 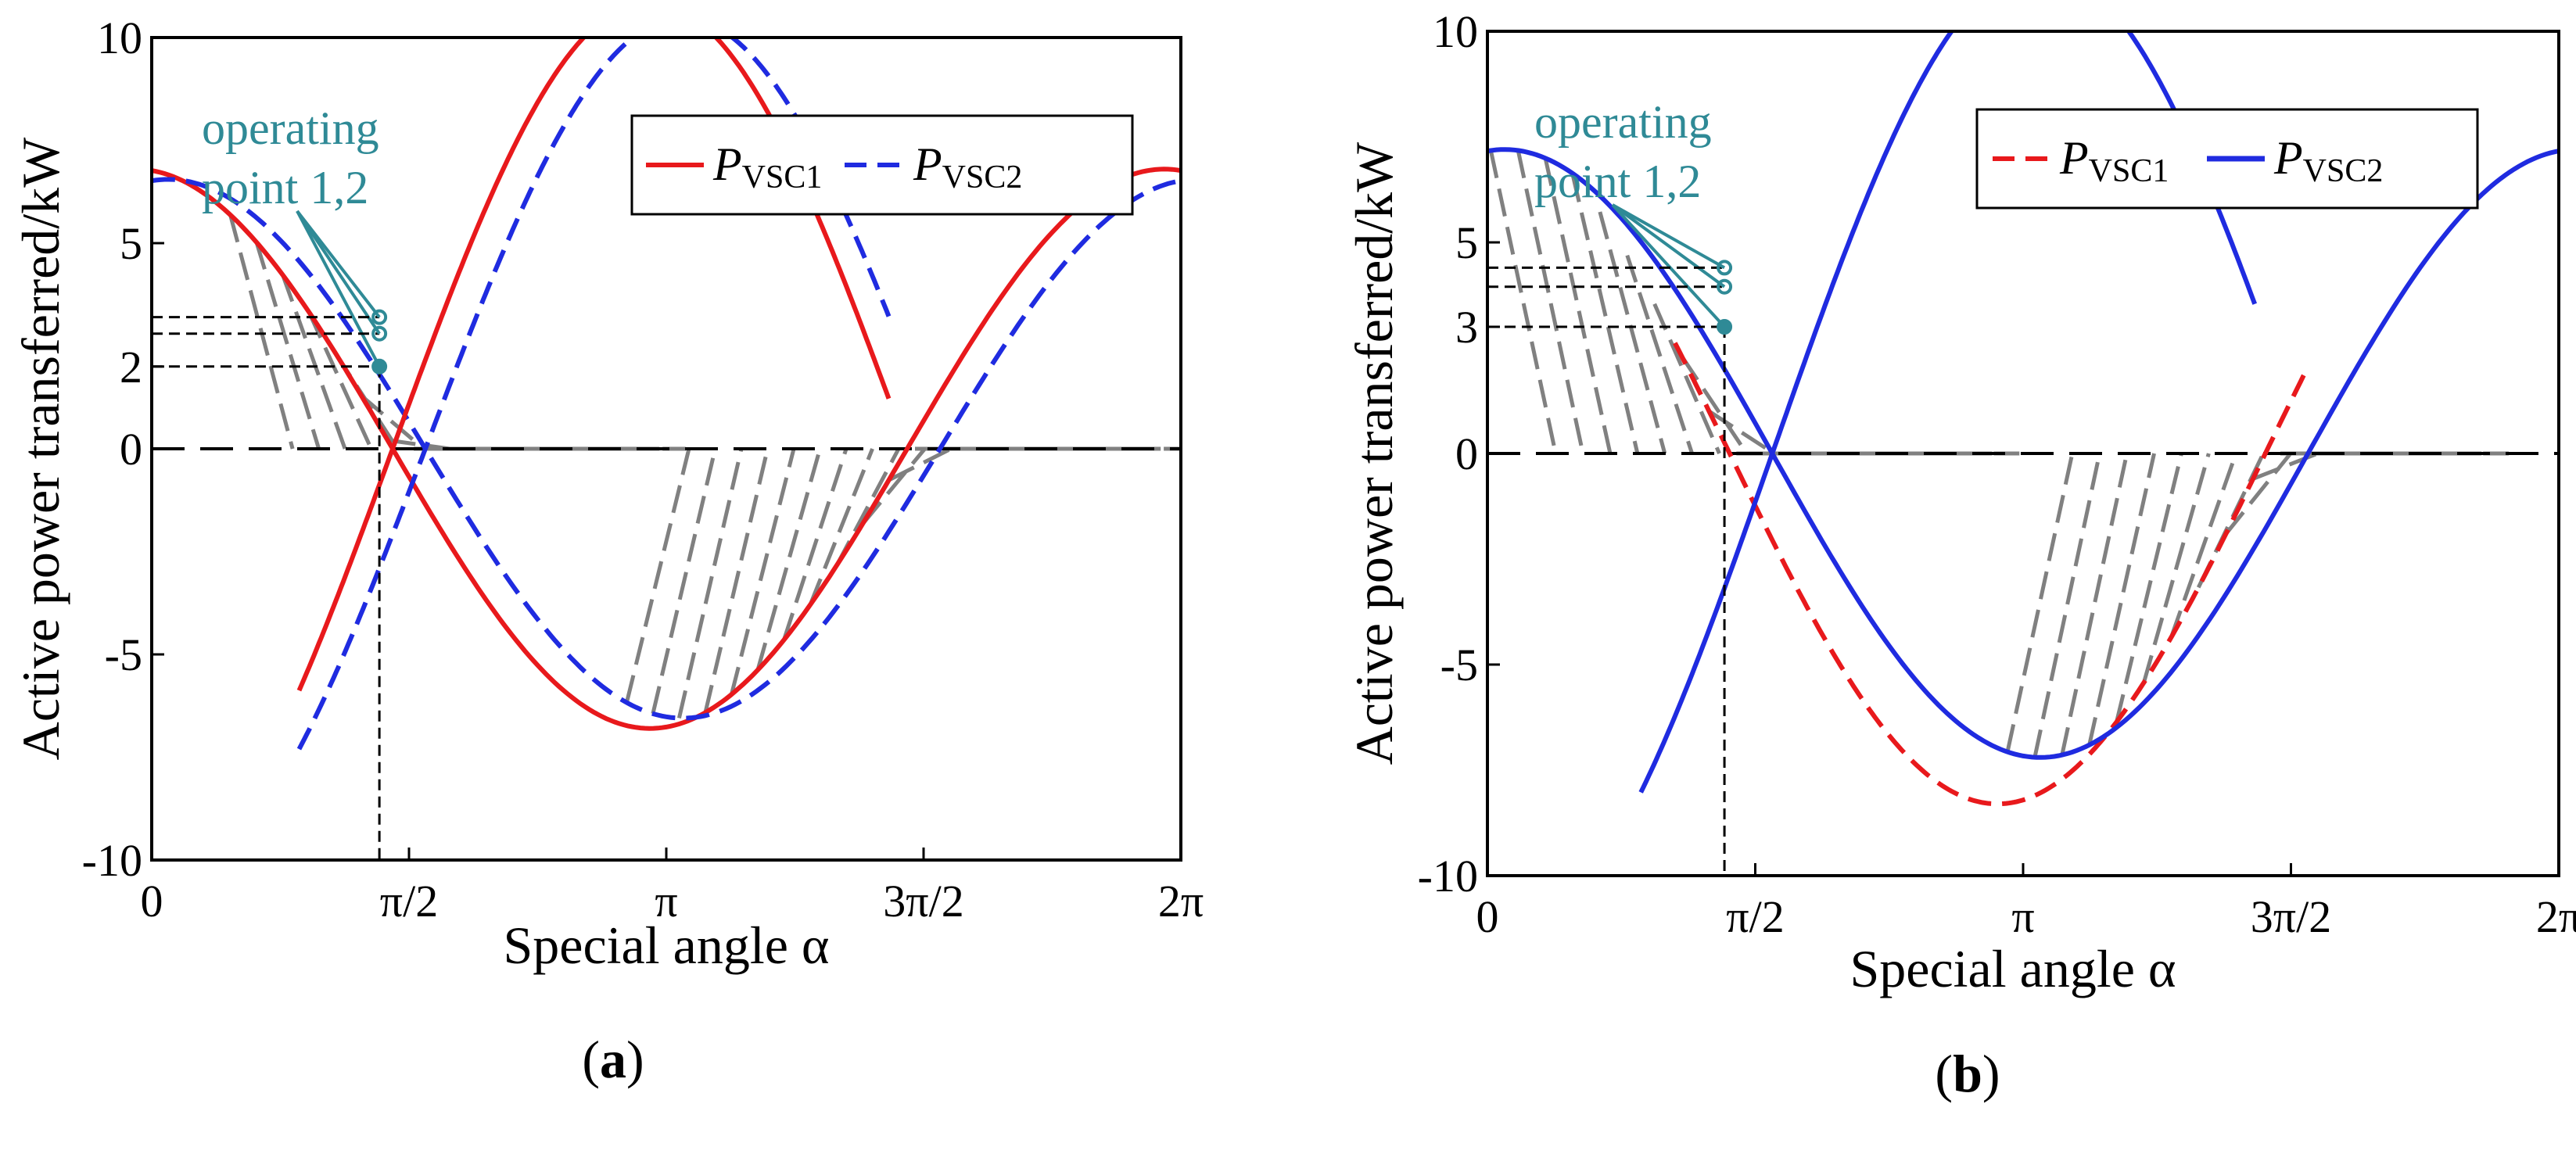 I want to click on panel-a-y-tick-label-2: 2, so click(x=131, y=367).